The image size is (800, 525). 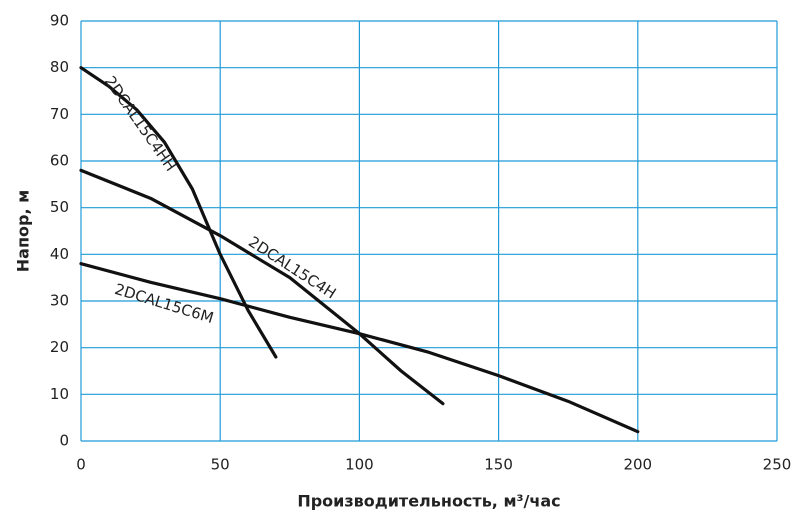 What do you see at coordinates (59, 347) in the screenshot?
I see `y-tick-label: 20` at bounding box center [59, 347].